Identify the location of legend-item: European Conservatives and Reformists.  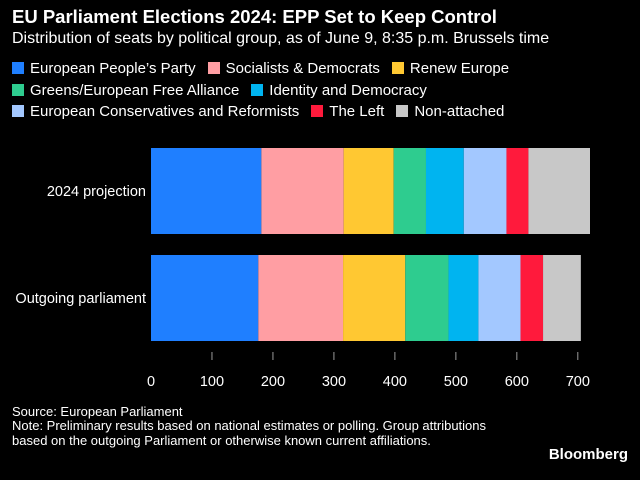
(155, 112).